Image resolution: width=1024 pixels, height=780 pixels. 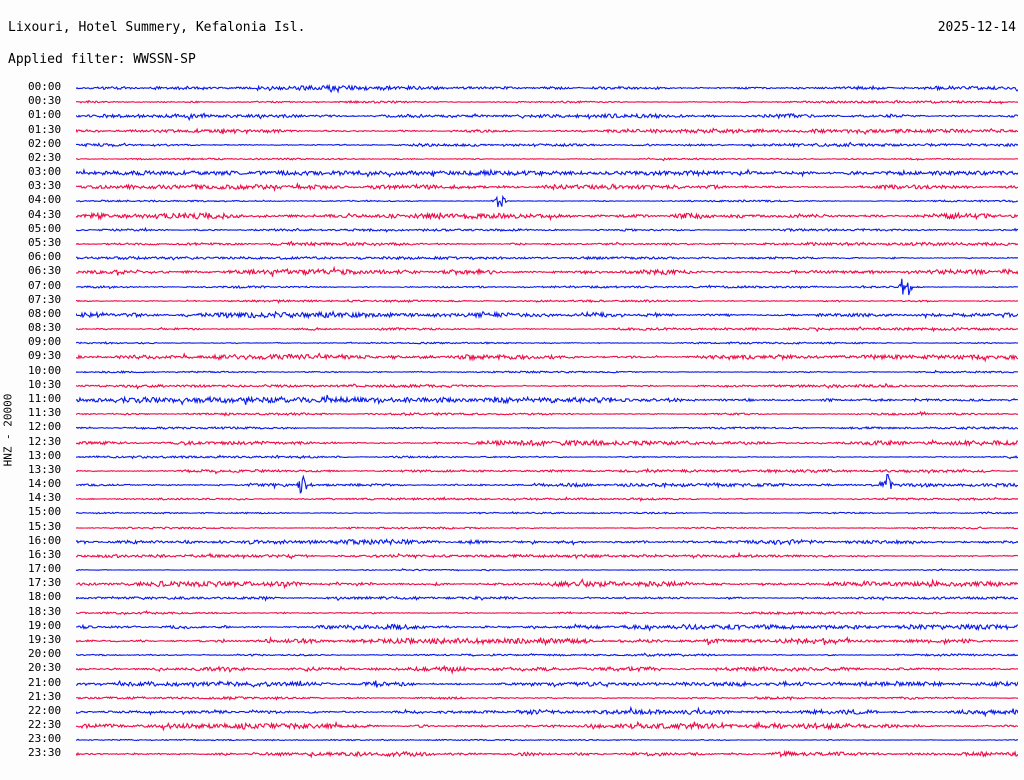 I want to click on trace-row: 09:30, so click(x=512, y=357).